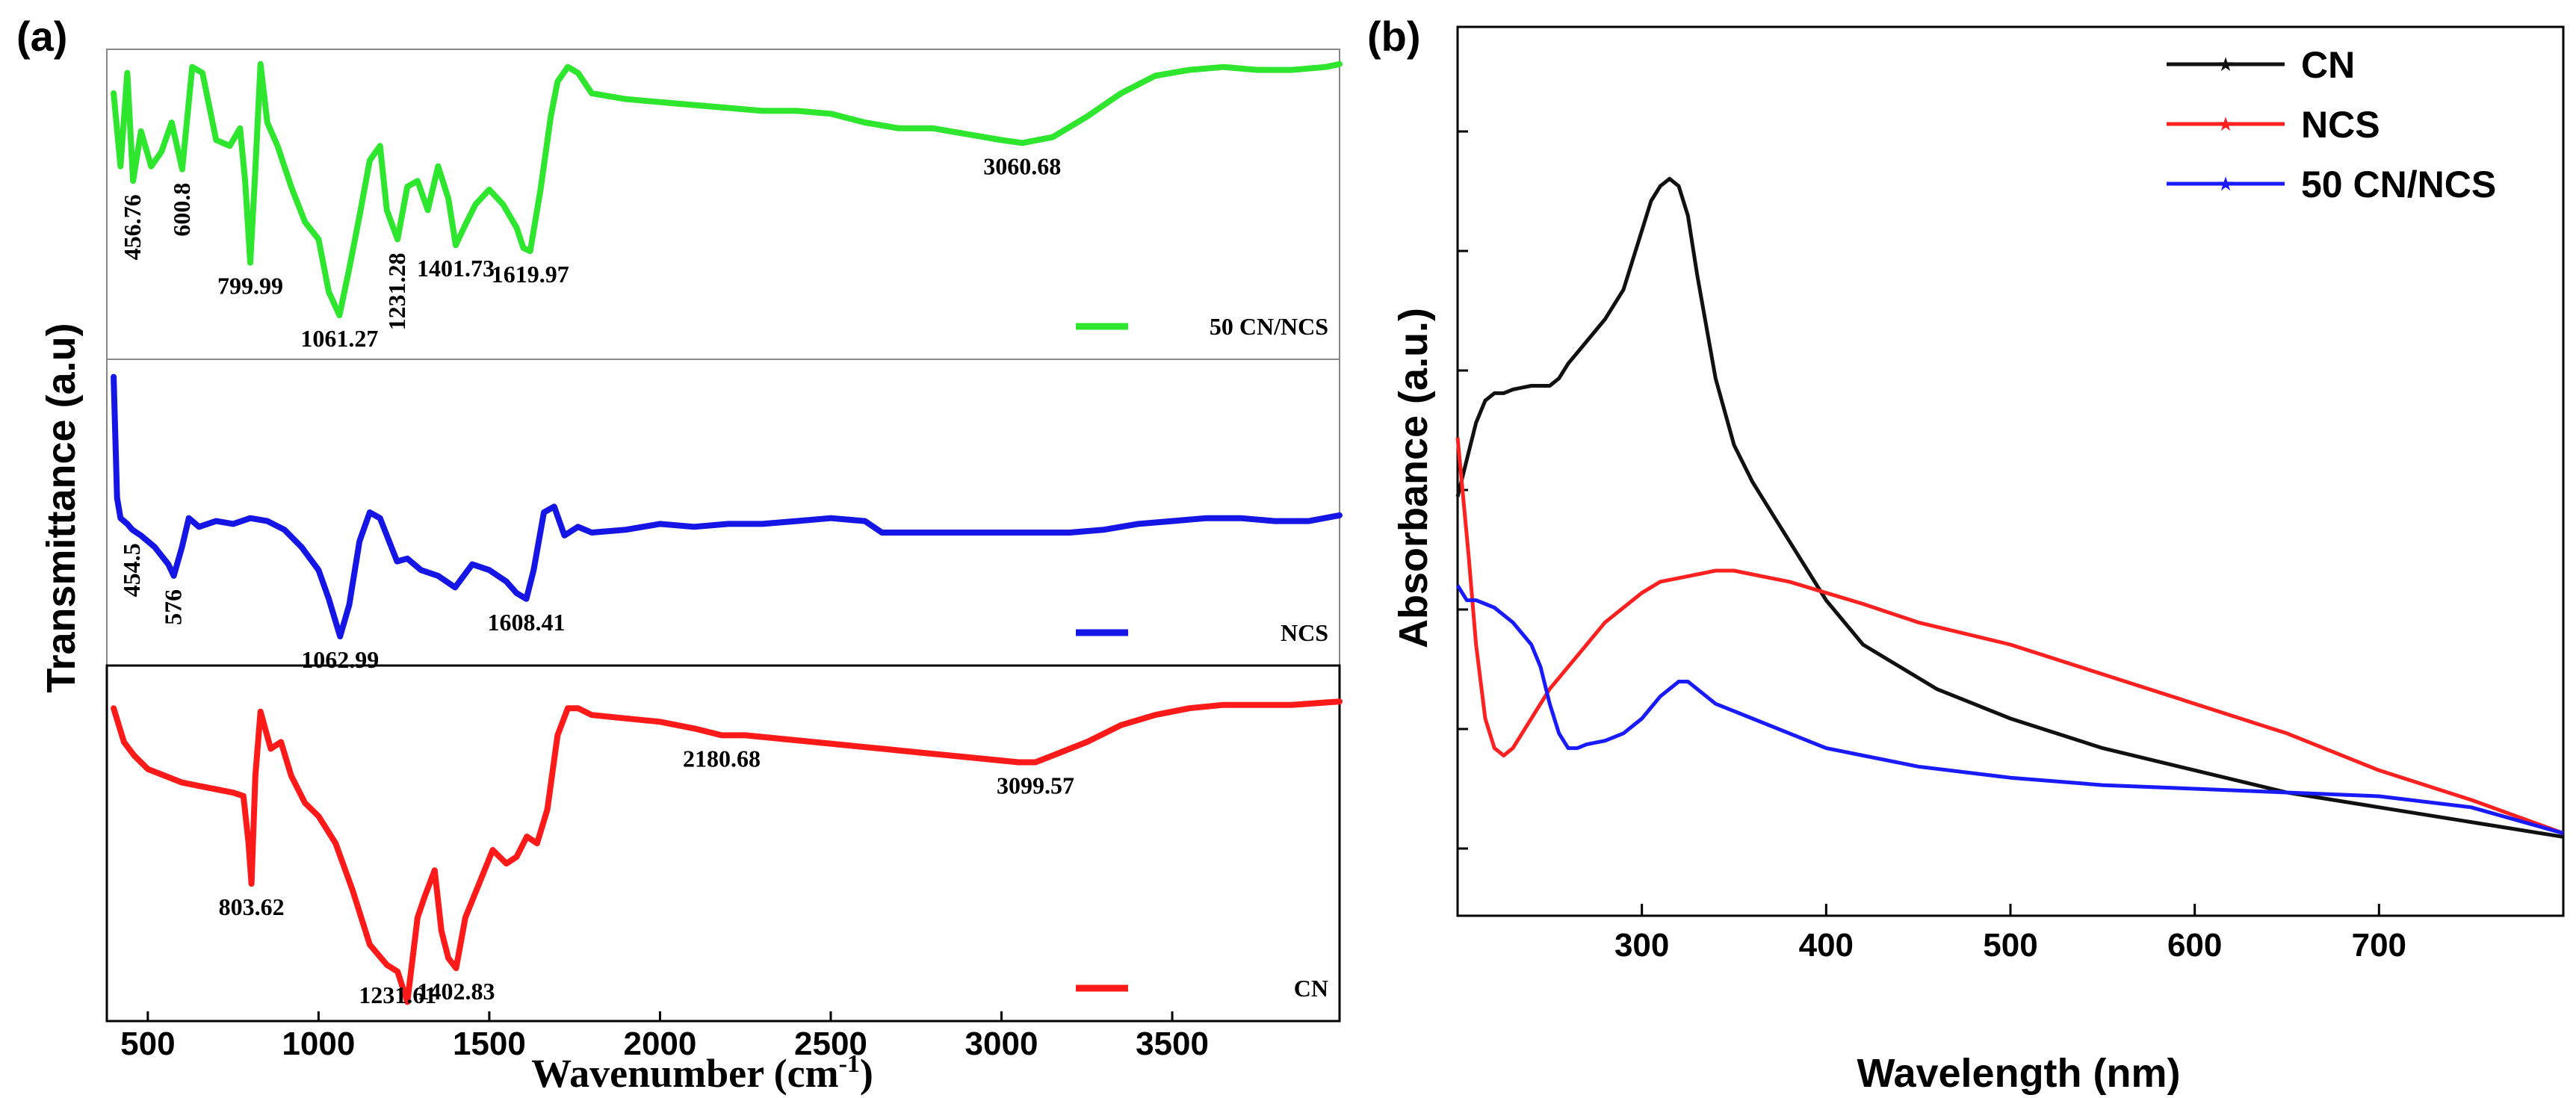 This screenshot has width=2576, height=1098. What do you see at coordinates (1035, 785) in the screenshot?
I see `peak-label: 3099.57` at bounding box center [1035, 785].